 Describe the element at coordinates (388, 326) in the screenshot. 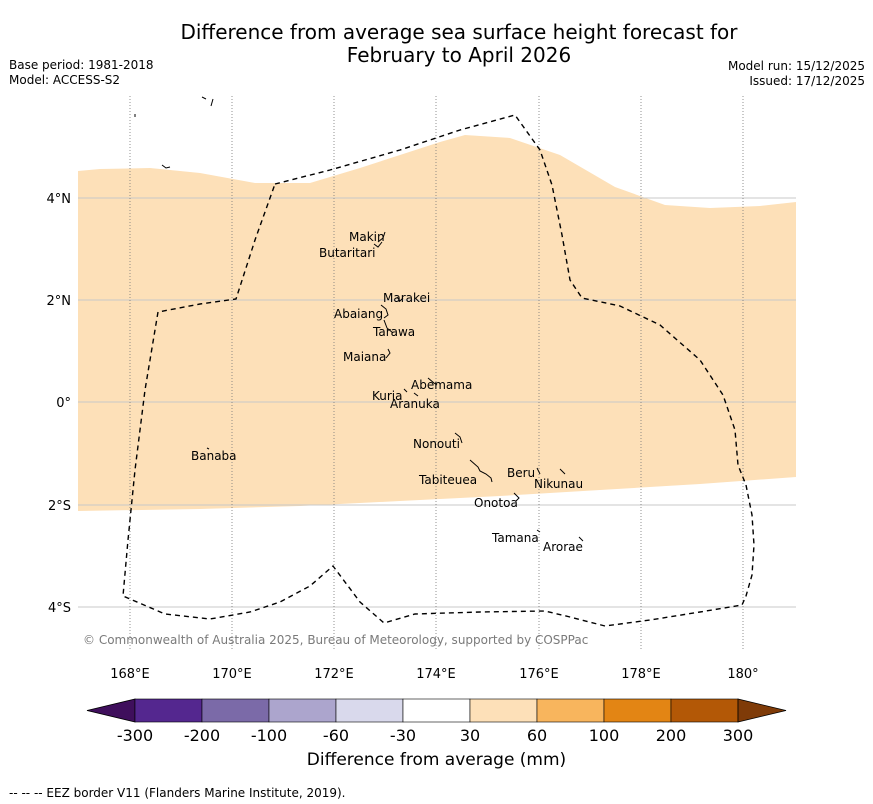

I see `island-tarawa-shape` at that location.